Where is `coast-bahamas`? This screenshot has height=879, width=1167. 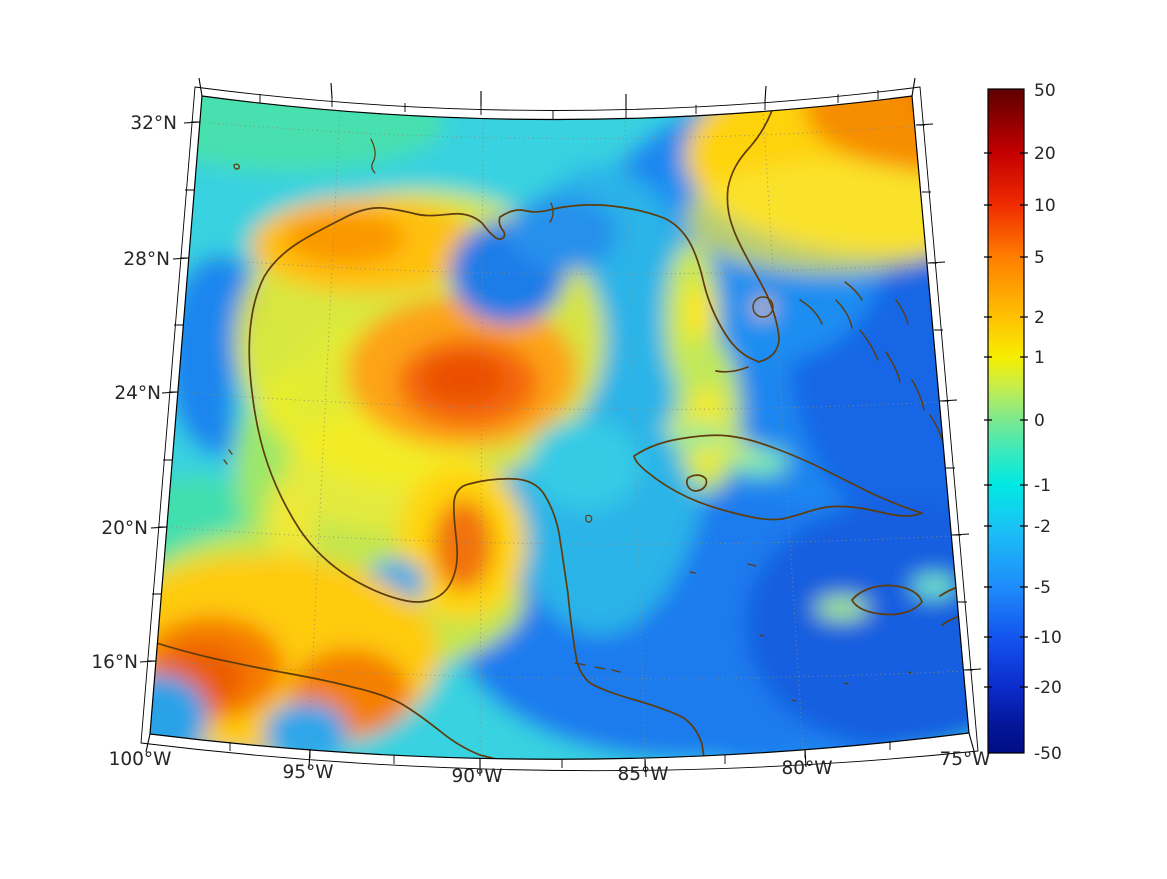 coast-bahamas is located at coordinates (871, 361).